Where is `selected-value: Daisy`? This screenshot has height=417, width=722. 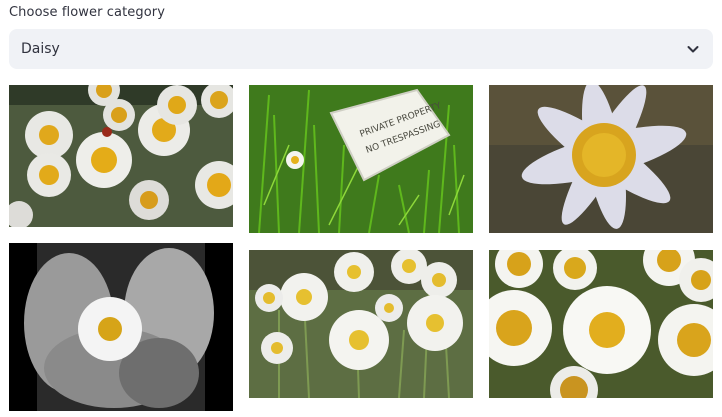
selected-value: Daisy is located at coordinates (40, 49).